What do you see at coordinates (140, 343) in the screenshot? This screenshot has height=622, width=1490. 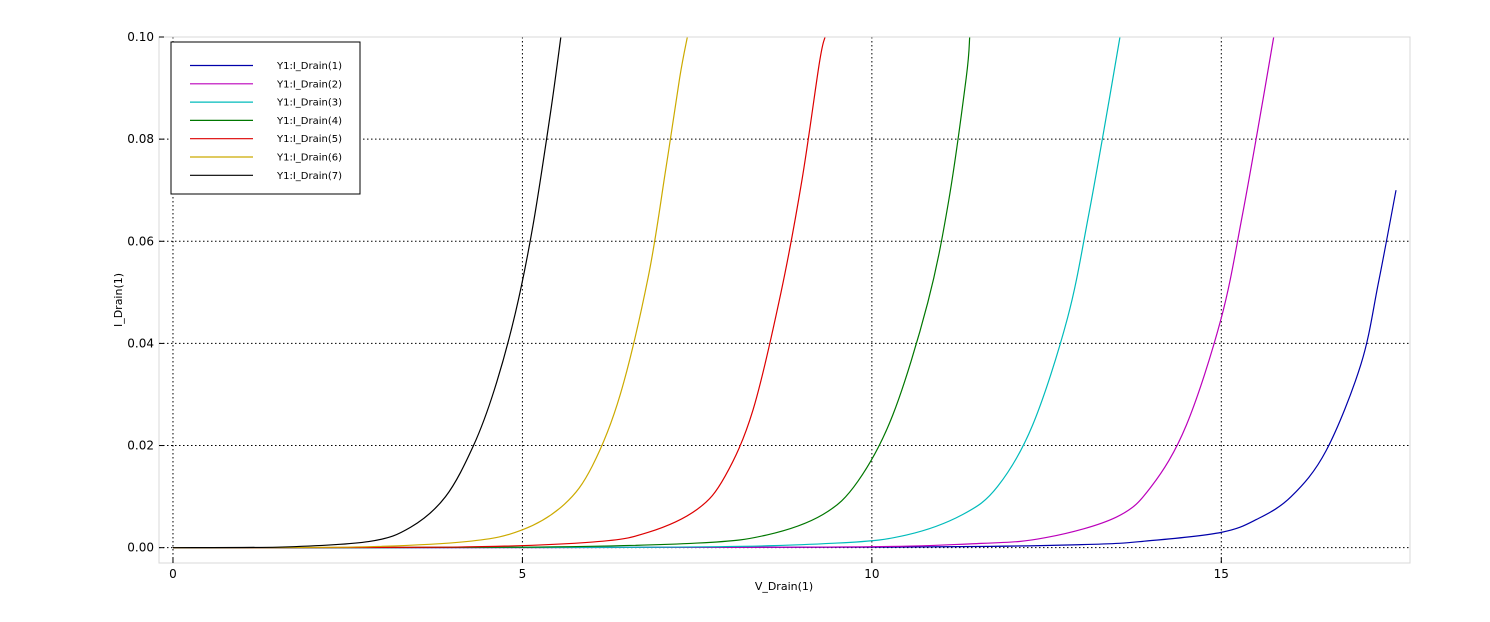 I see `y-tick-label: 0.04` at bounding box center [140, 343].